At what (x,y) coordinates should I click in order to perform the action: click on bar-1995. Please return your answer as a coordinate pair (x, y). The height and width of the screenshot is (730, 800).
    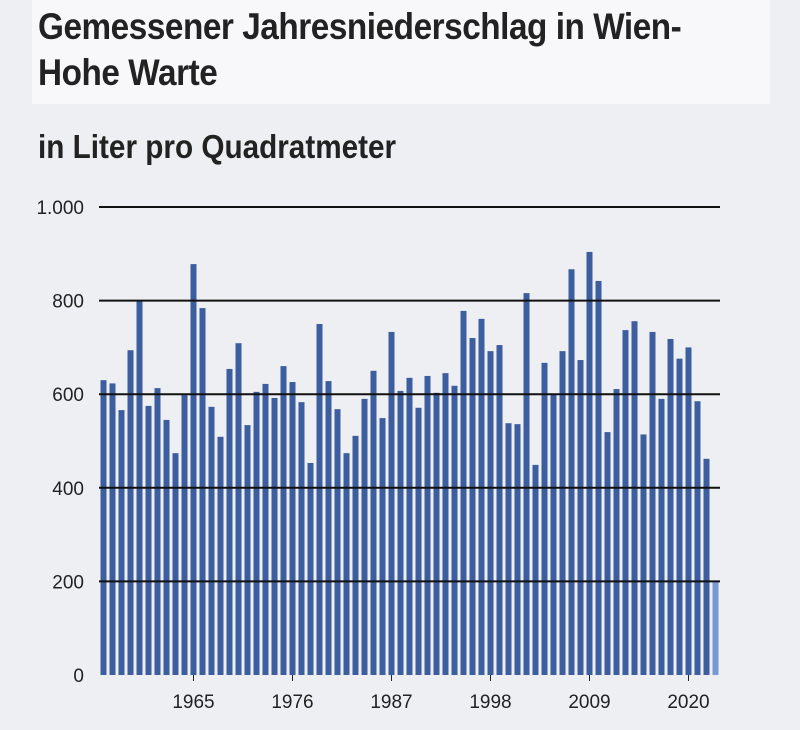
    Looking at the image, I should click on (463, 492).